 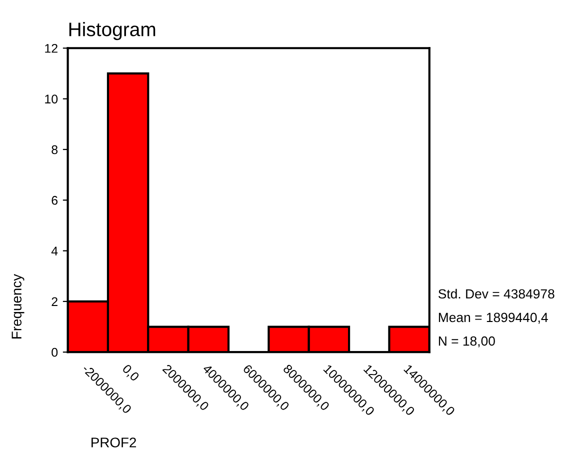 I want to click on y-tick-label: 2, so click(x=55, y=301).